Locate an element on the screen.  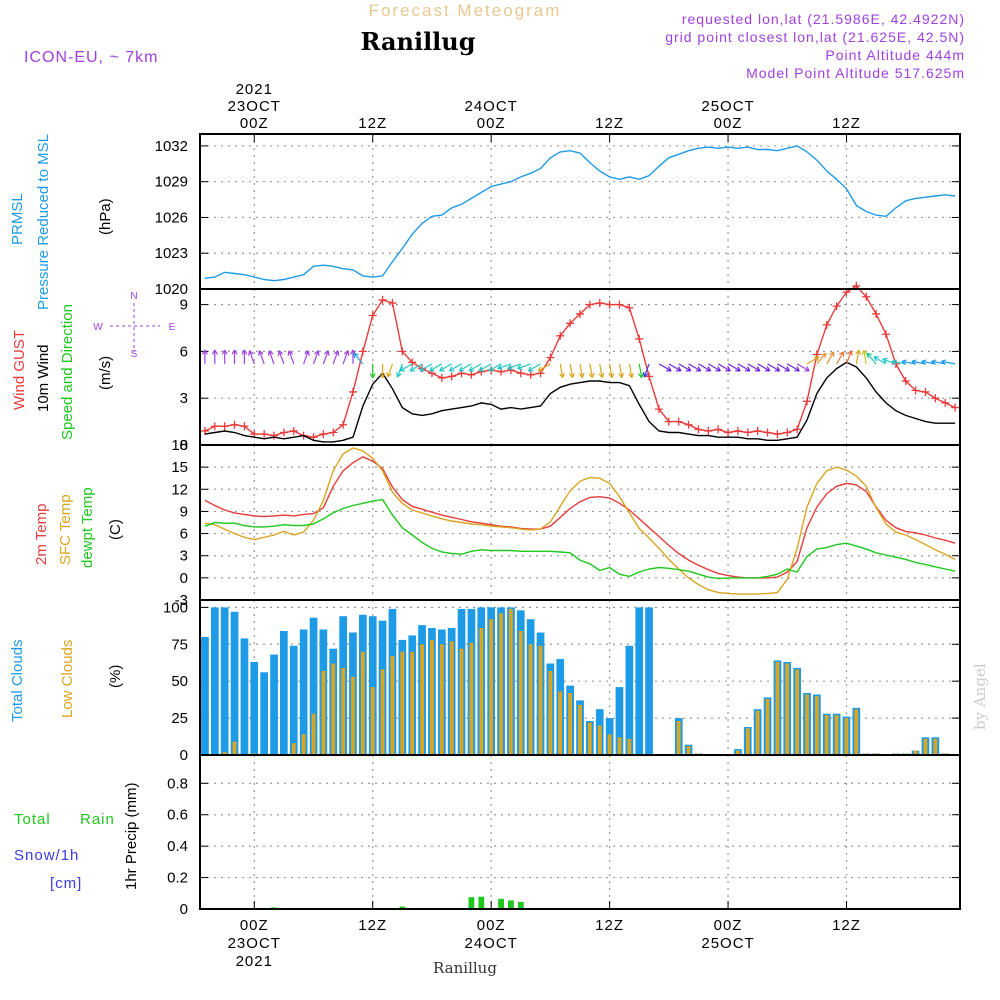
y-tick-label: 1023 is located at coordinates (171, 253).